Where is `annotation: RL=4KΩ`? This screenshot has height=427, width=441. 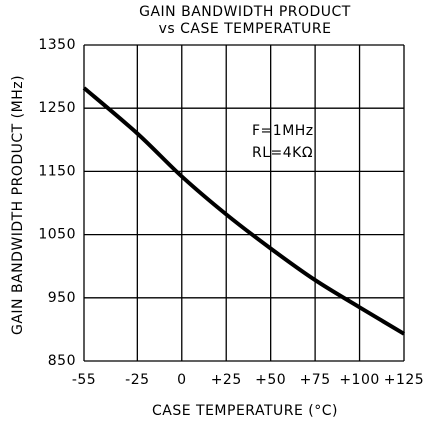
annotation: RL=4KΩ is located at coordinates (282, 153).